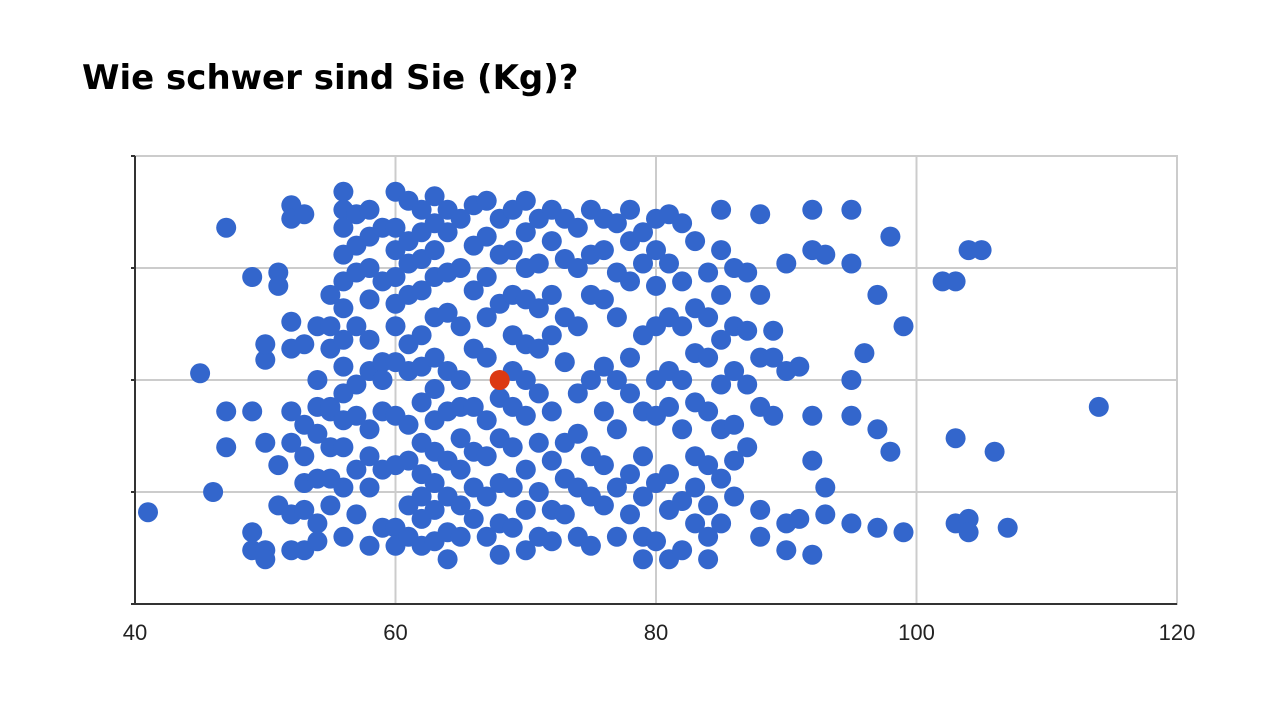 This screenshot has width=1280, height=720. What do you see at coordinates (499, 380) in the screenshot?
I see `highlighted-point` at bounding box center [499, 380].